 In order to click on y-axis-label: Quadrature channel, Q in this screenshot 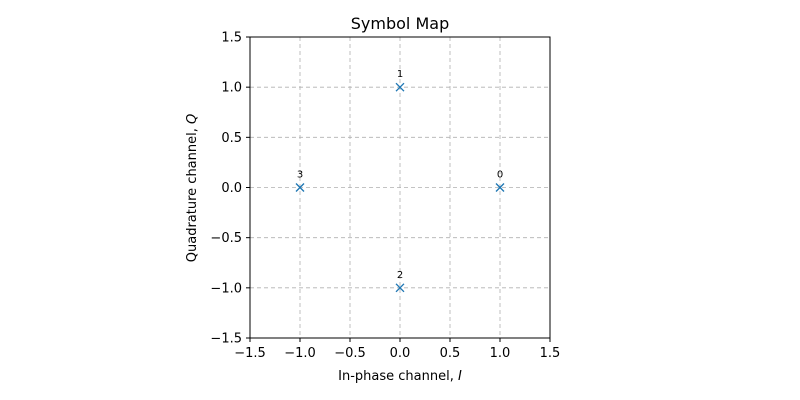, I will do `click(192, 188)`.